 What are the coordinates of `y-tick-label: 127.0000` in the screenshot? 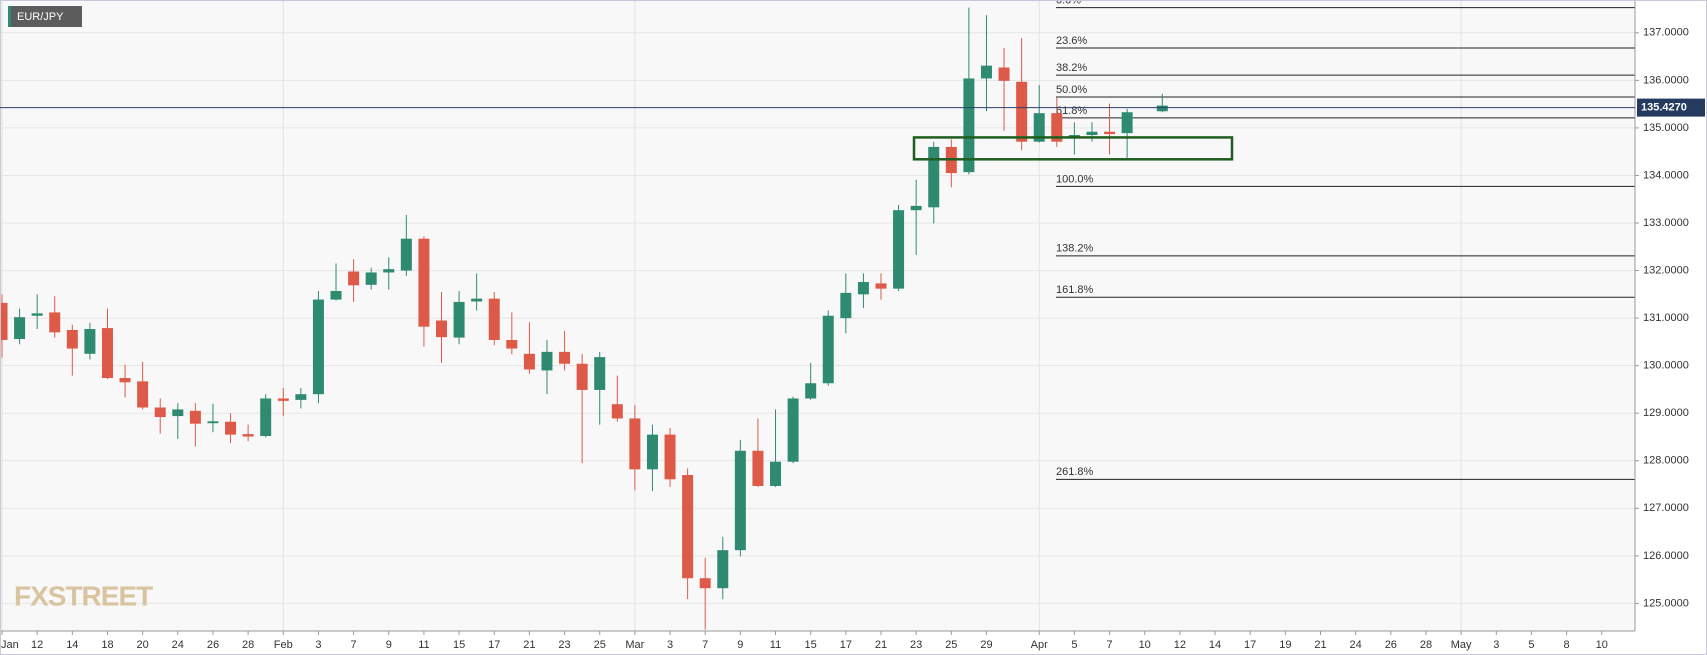 It's located at (1666, 508).